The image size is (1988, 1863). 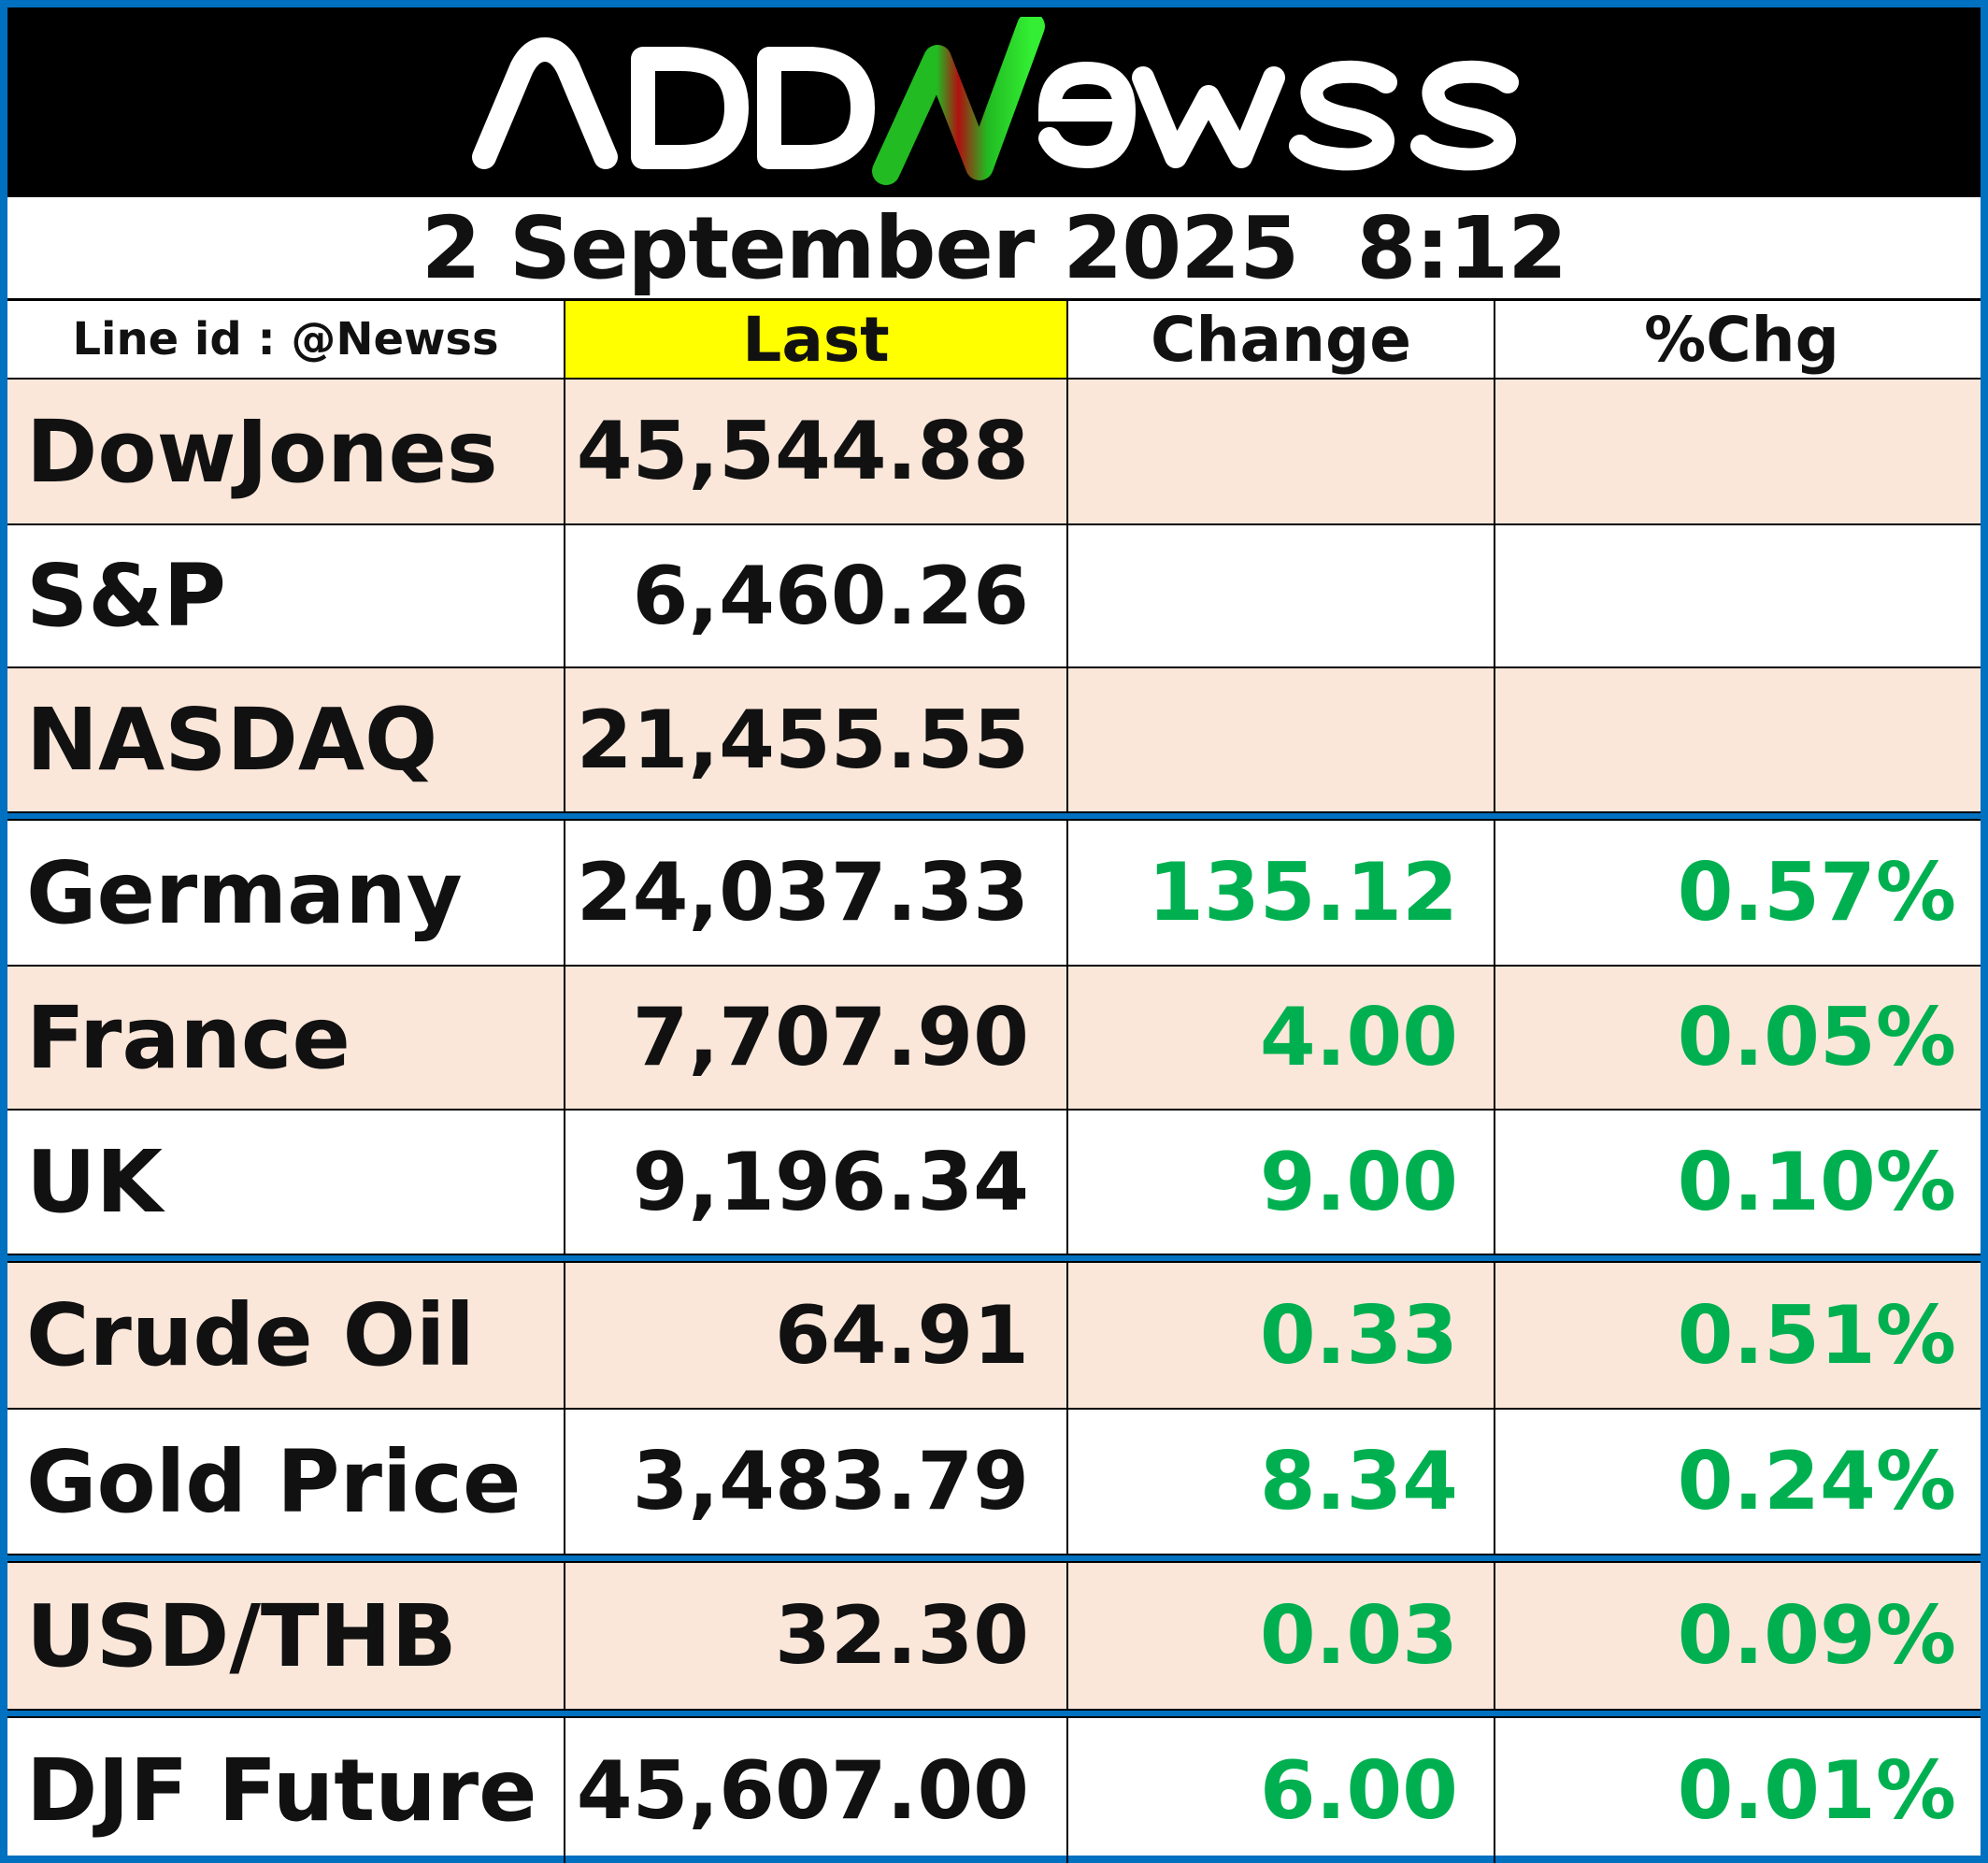 What do you see at coordinates (286, 1482) in the screenshot?
I see `market-name: Gold Price` at bounding box center [286, 1482].